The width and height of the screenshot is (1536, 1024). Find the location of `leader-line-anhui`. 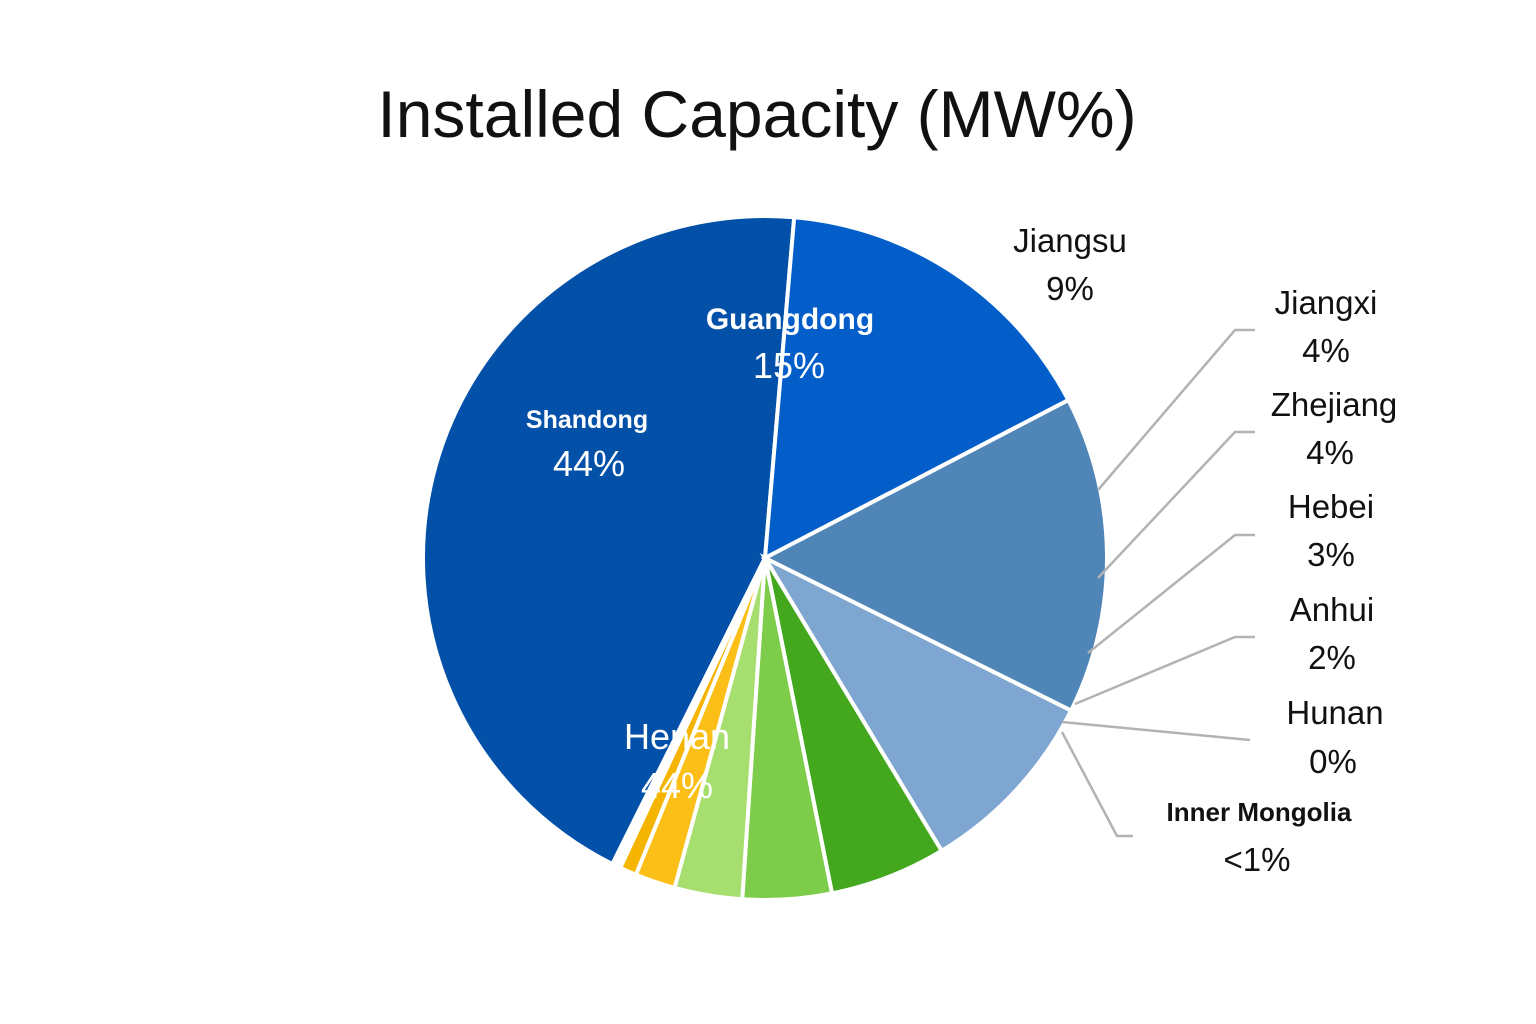

leader-line-anhui is located at coordinates (1164, 670).